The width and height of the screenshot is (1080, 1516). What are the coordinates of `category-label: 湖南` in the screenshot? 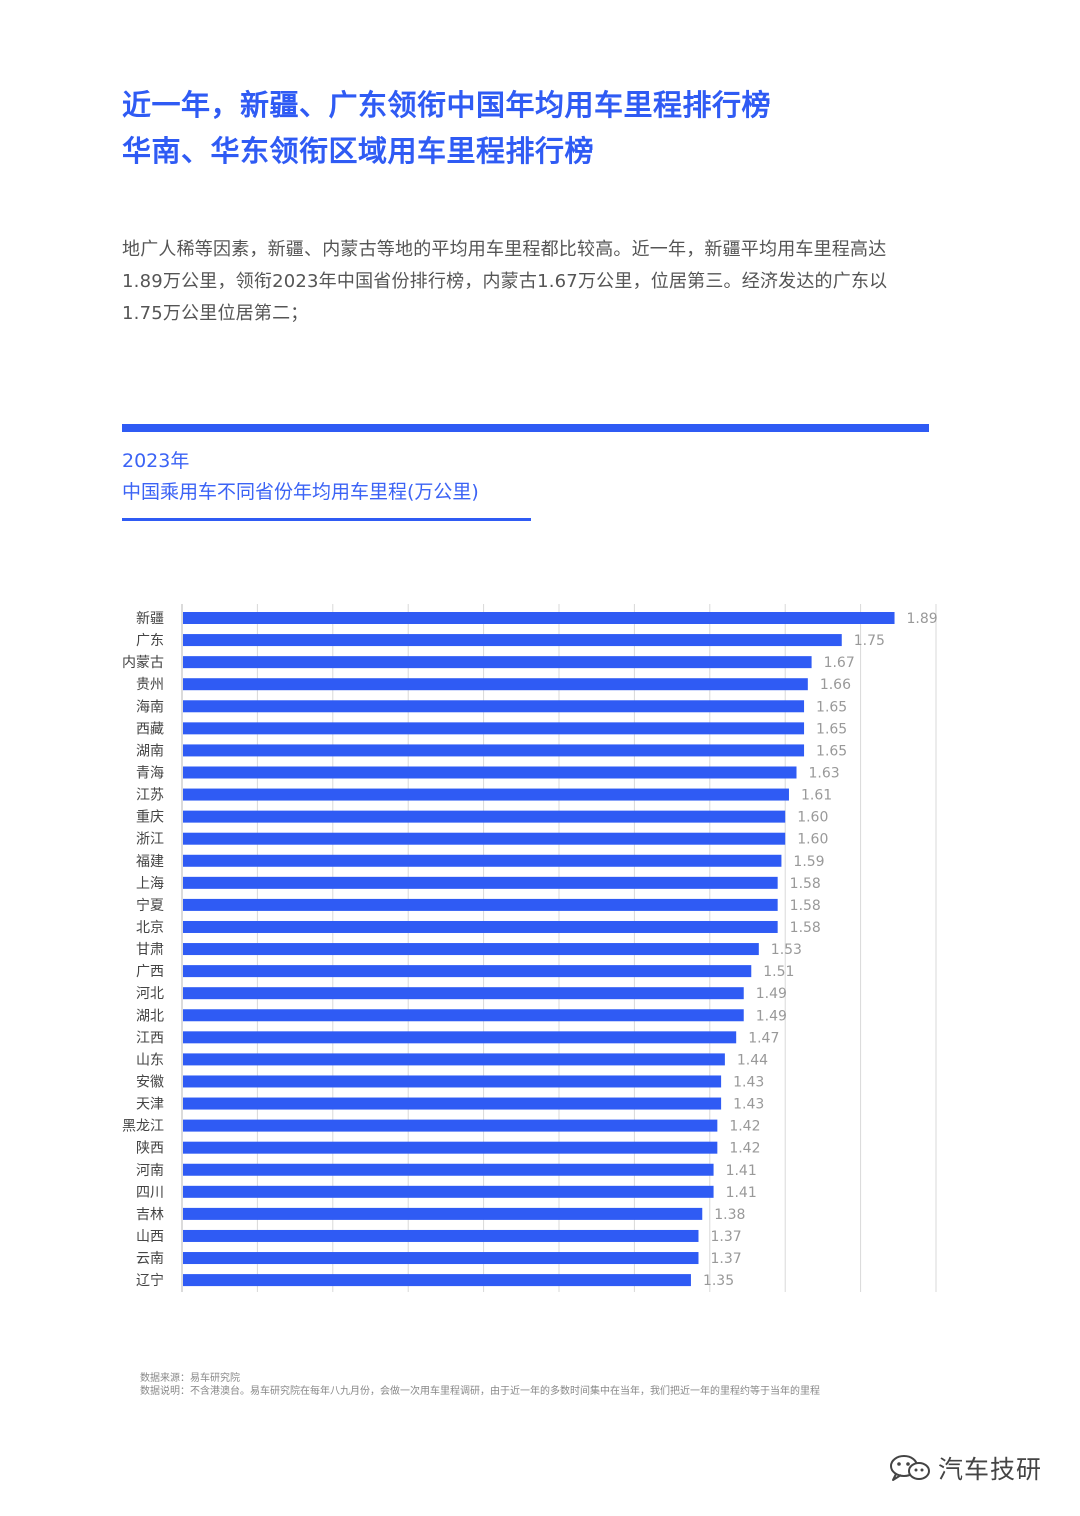 It's located at (150, 751).